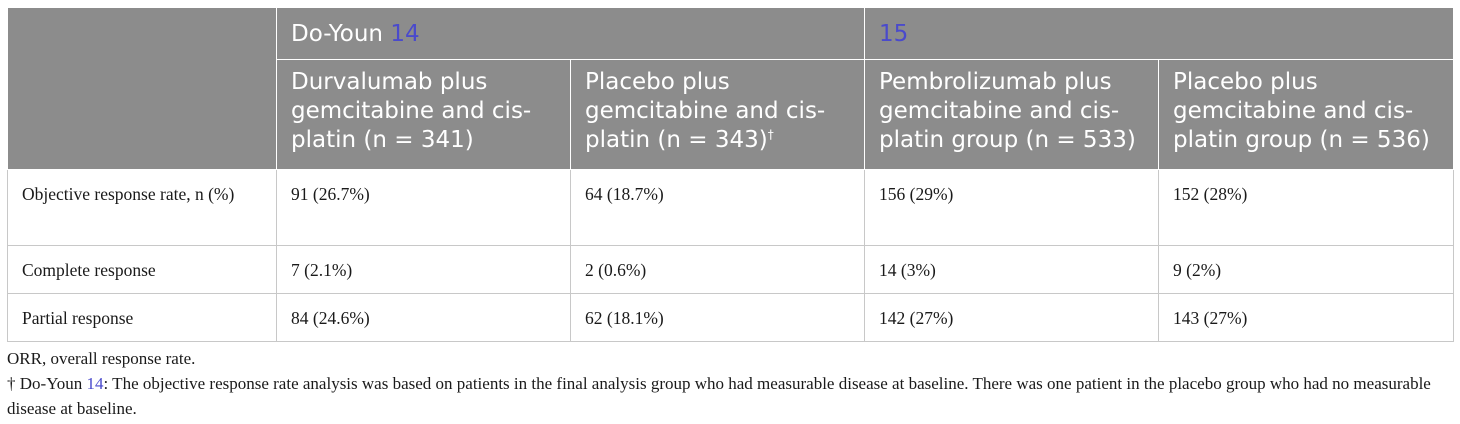  What do you see at coordinates (423, 269) in the screenshot?
I see `table-cell: 7 (2.1%)` at bounding box center [423, 269].